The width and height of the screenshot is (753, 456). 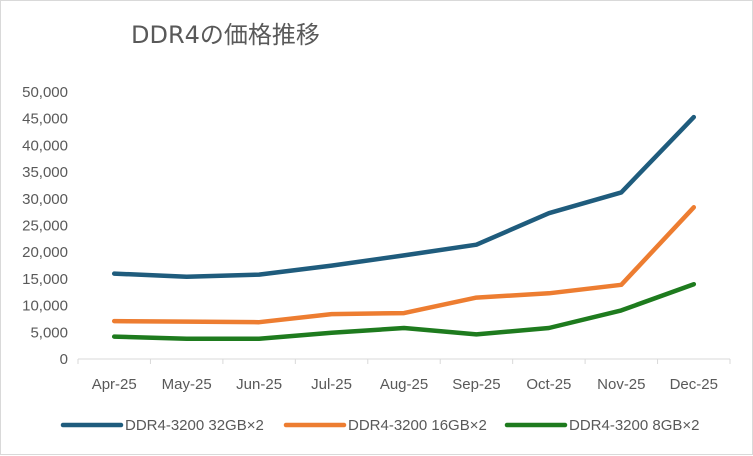 What do you see at coordinates (417, 425) in the screenshot?
I see `legend-label: DDR4-3200 16GB×2` at bounding box center [417, 425].